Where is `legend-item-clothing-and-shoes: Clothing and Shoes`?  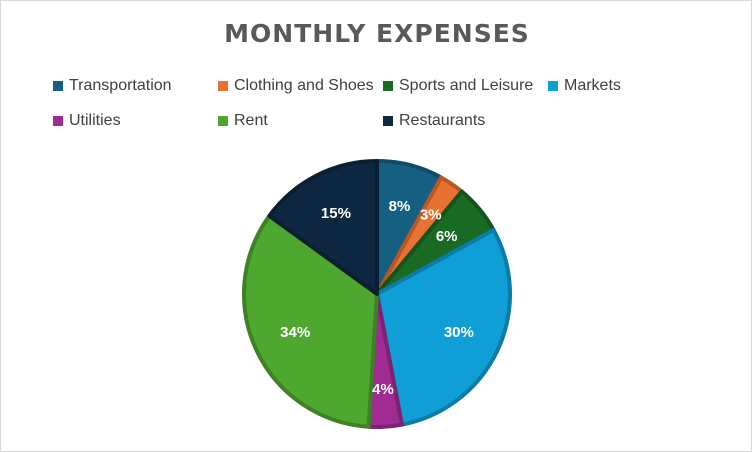 legend-item-clothing-and-shoes: Clothing and Shoes is located at coordinates (296, 86).